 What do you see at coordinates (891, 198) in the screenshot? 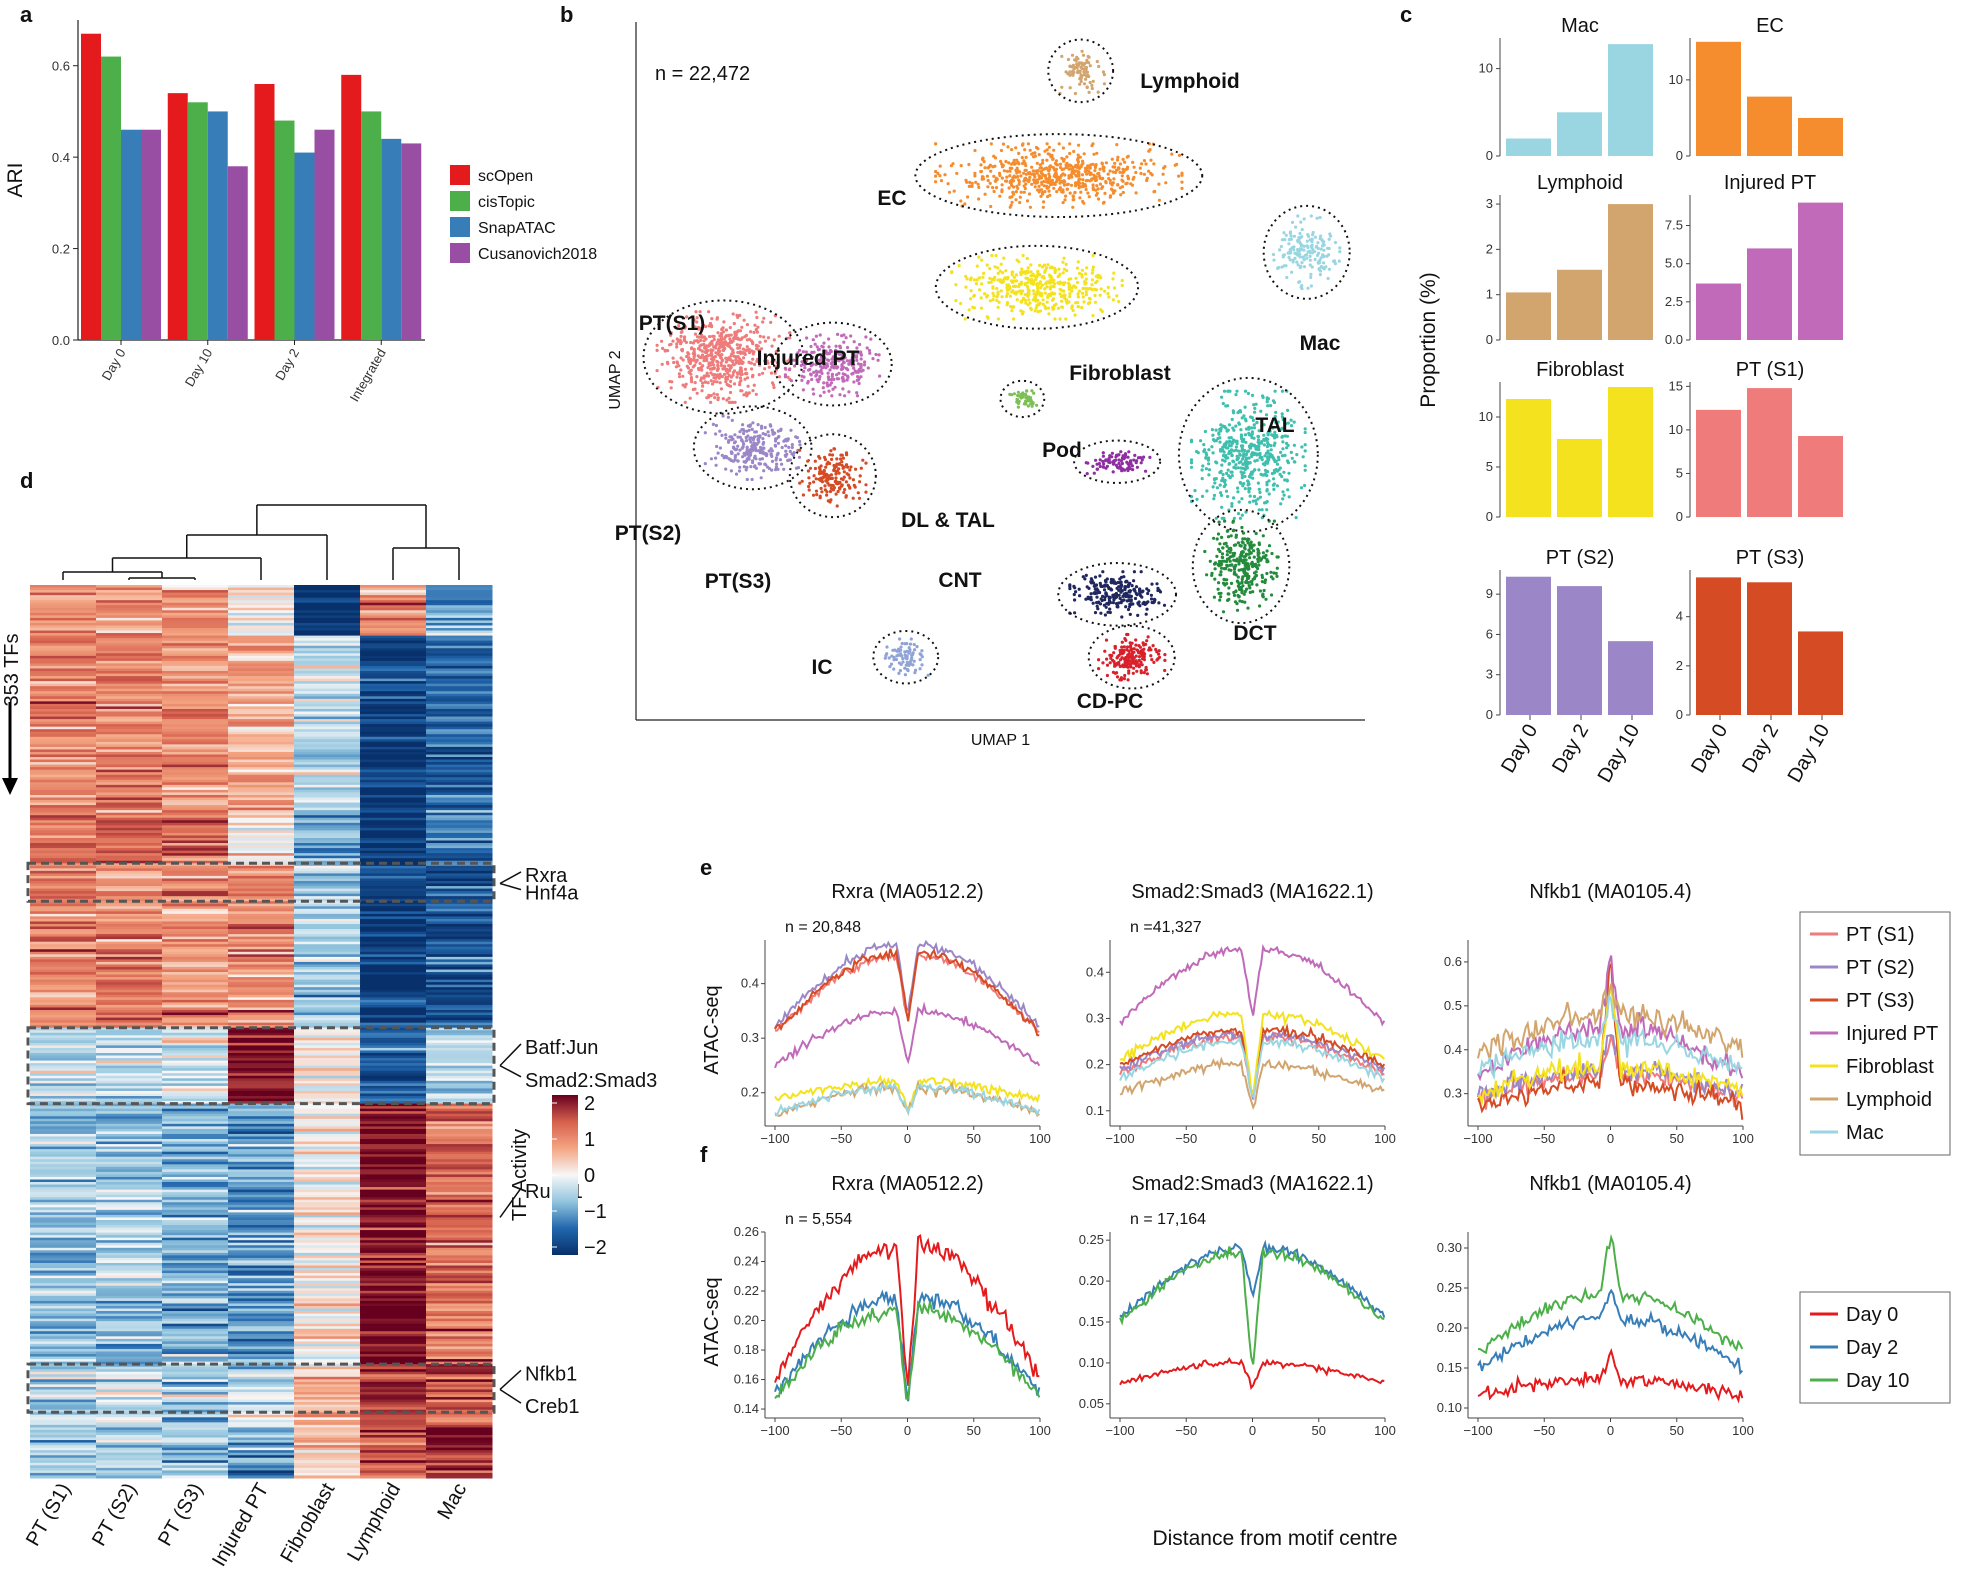
I see `b-label-EC: EC` at bounding box center [891, 198].